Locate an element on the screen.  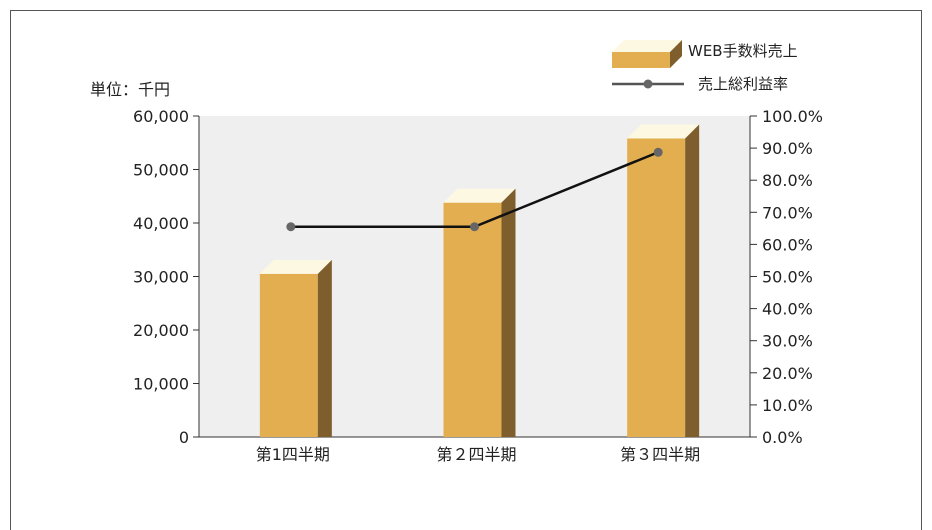
y-right-tick-label: 50.0% is located at coordinates (787, 277).